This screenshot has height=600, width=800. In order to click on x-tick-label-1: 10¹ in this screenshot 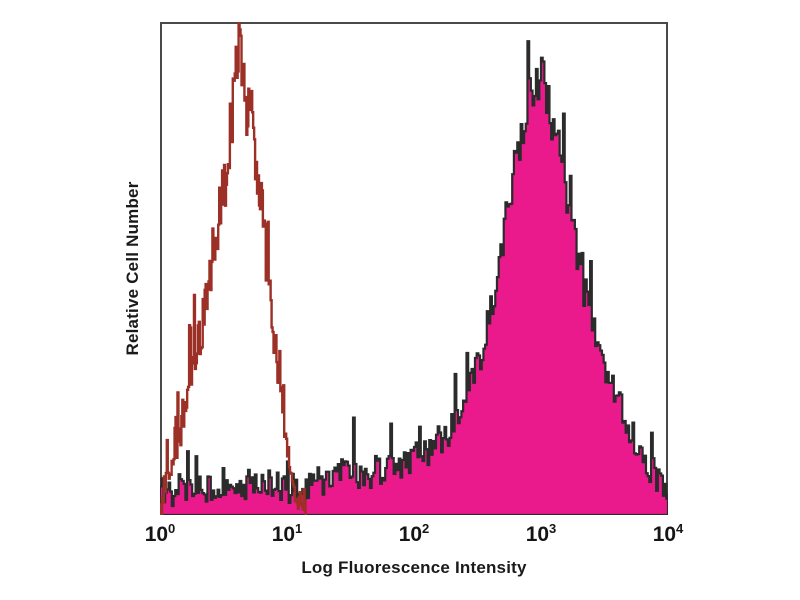, I will do `click(287, 533)`.